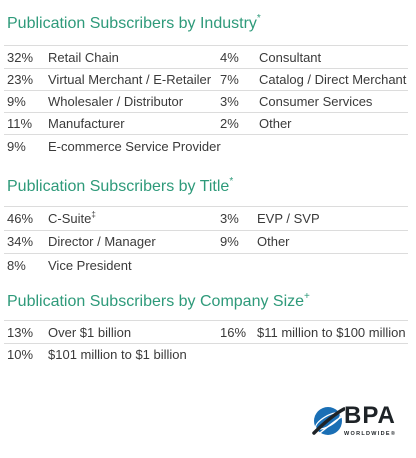 The image size is (416, 458). I want to click on title-heading: Publication Subscribers by Title*, so click(120, 186).